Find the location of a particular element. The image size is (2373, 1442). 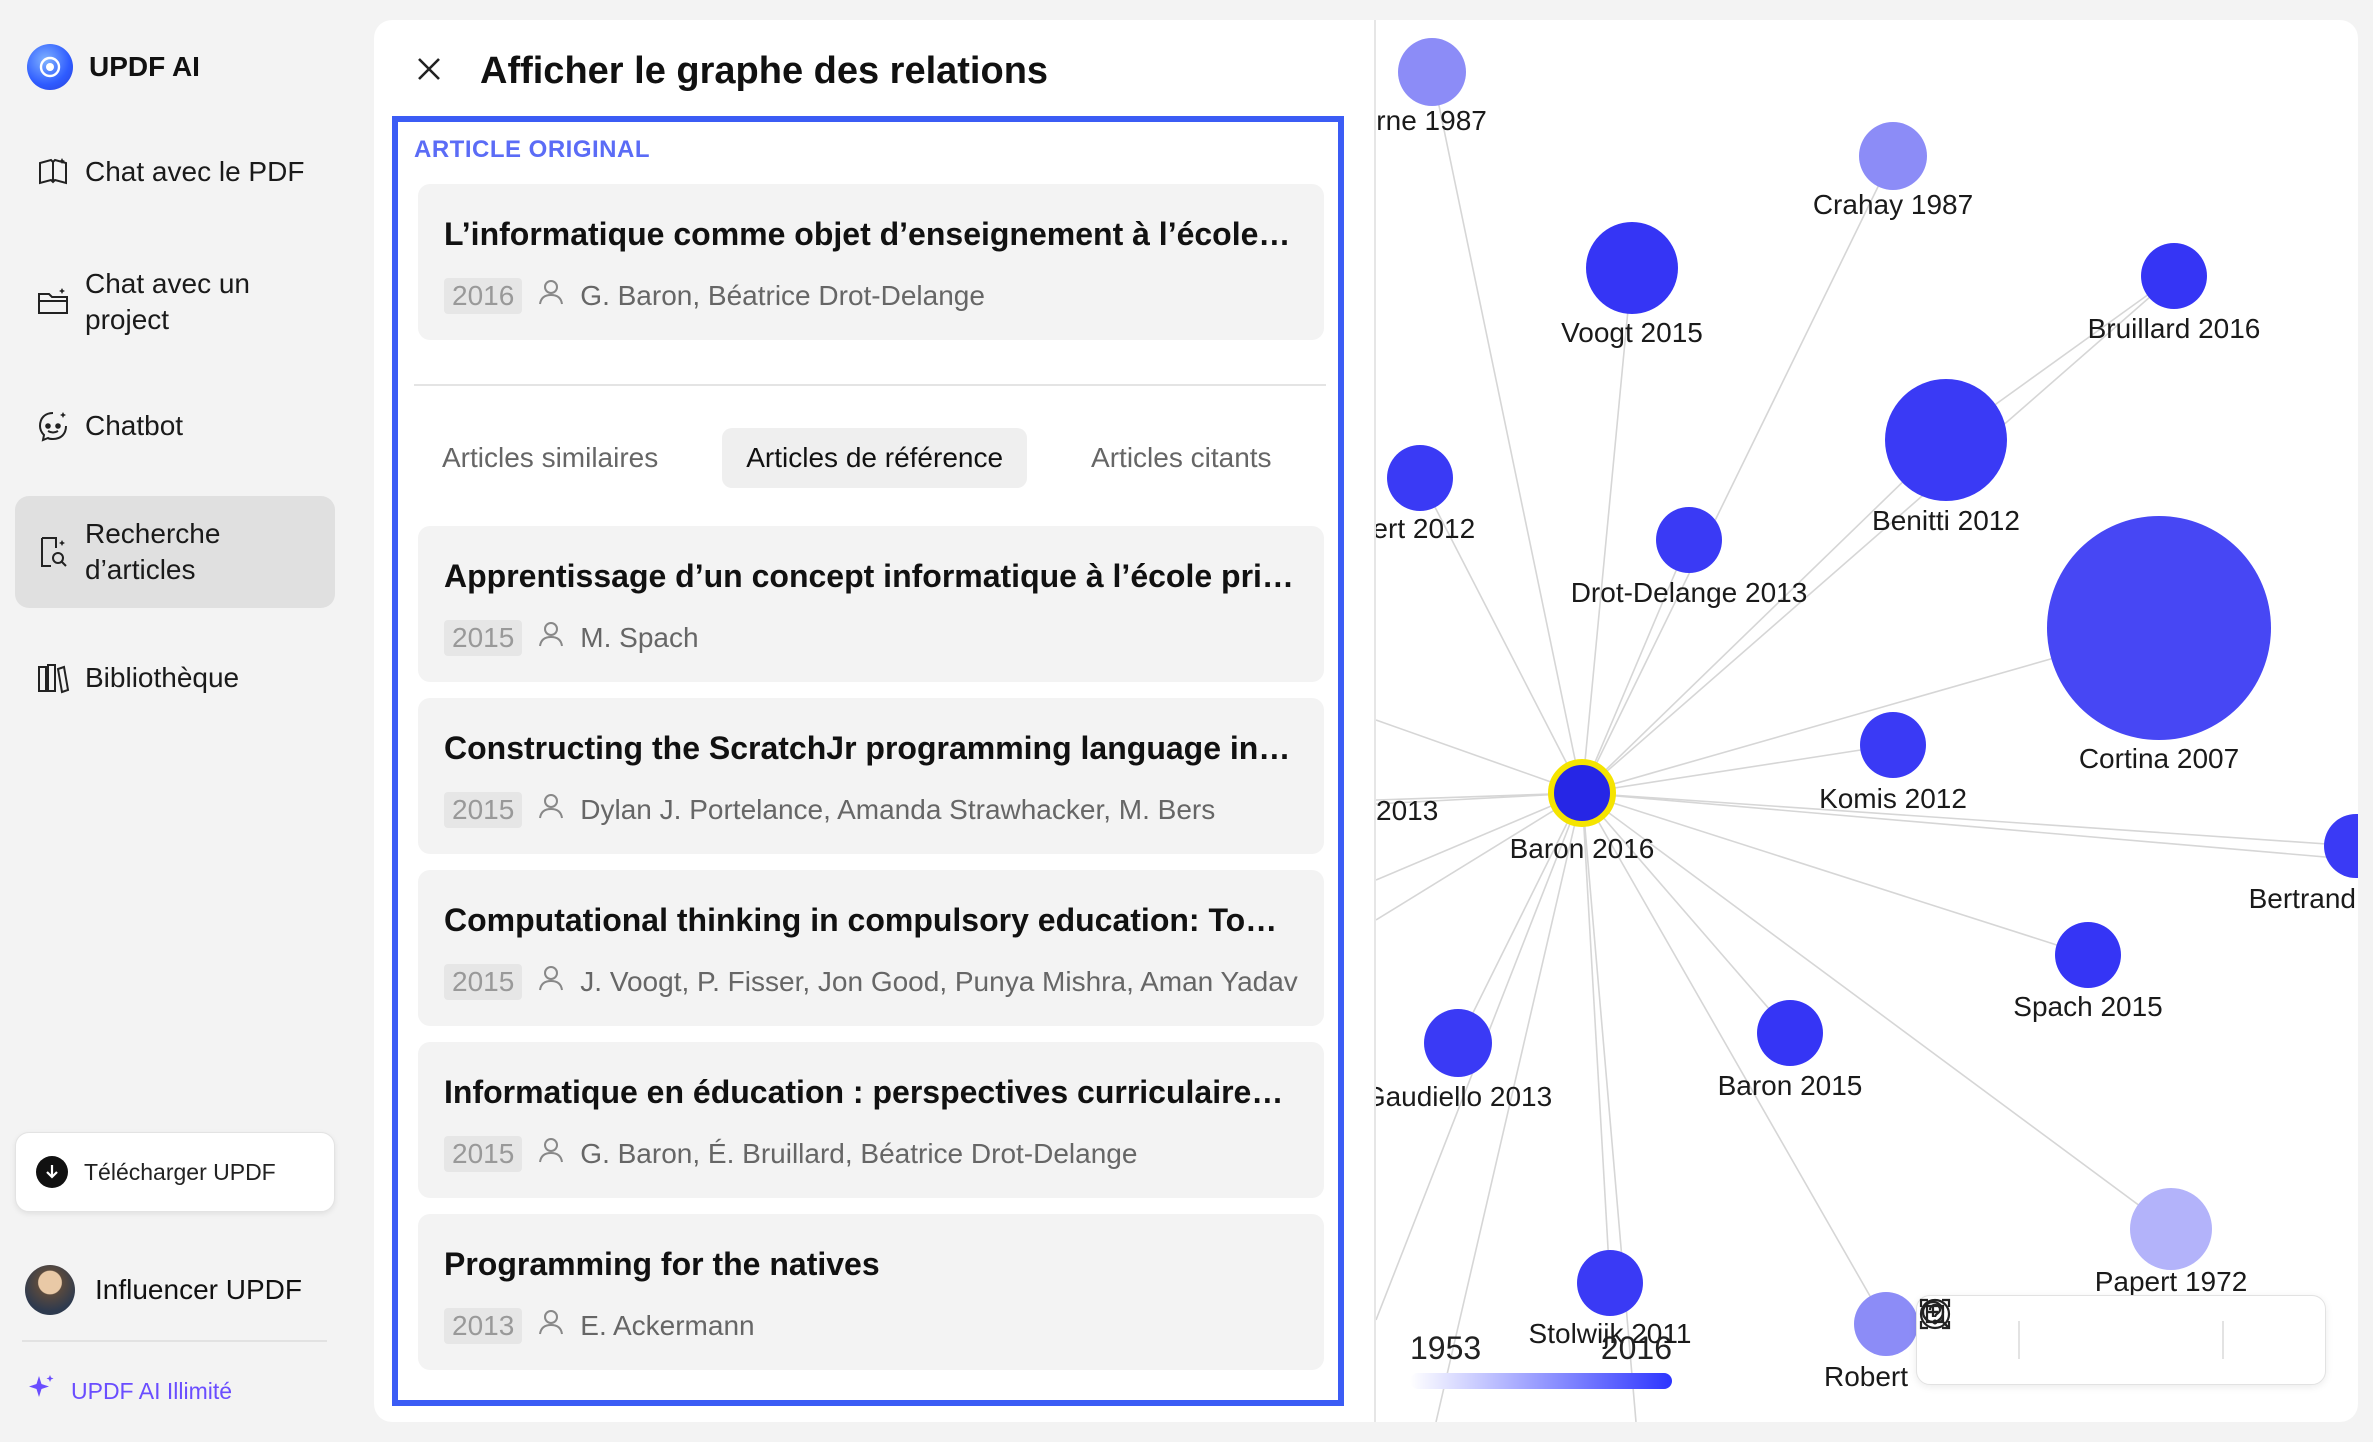

sidebar-item-chat-project: Chat avec un project is located at coordinates (175, 302).